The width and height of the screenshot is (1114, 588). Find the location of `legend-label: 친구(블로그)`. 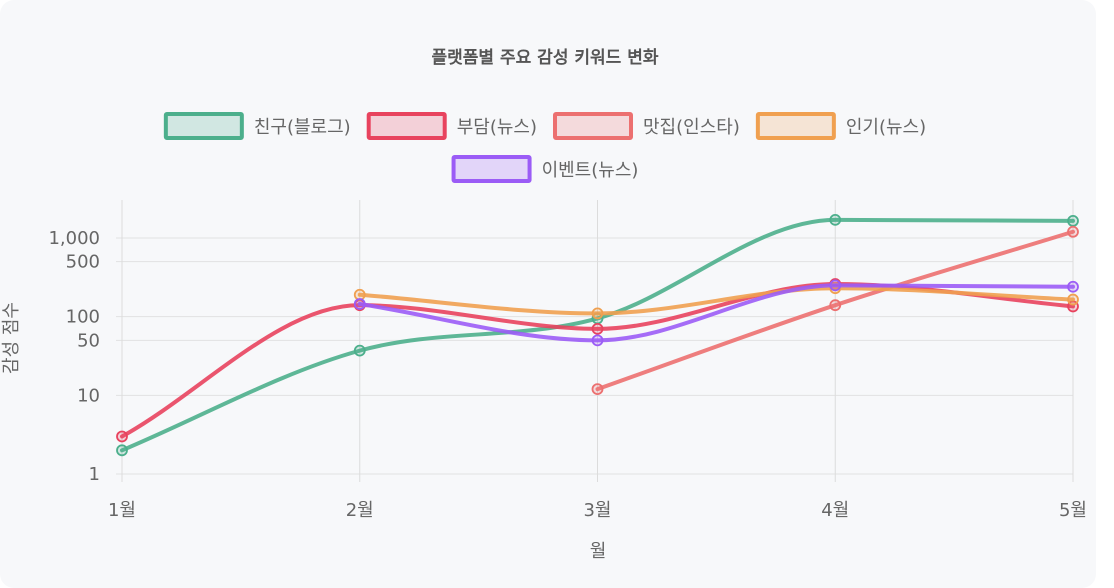

legend-label: 친구(블로그) is located at coordinates (302, 127).